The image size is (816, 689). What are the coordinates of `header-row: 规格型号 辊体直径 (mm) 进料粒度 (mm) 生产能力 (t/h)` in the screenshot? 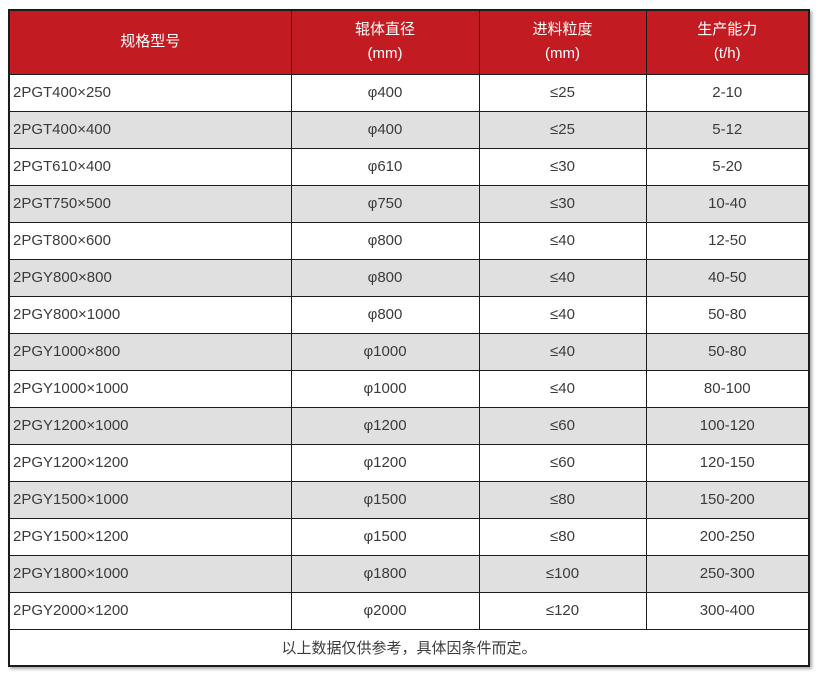 It's located at (409, 42).